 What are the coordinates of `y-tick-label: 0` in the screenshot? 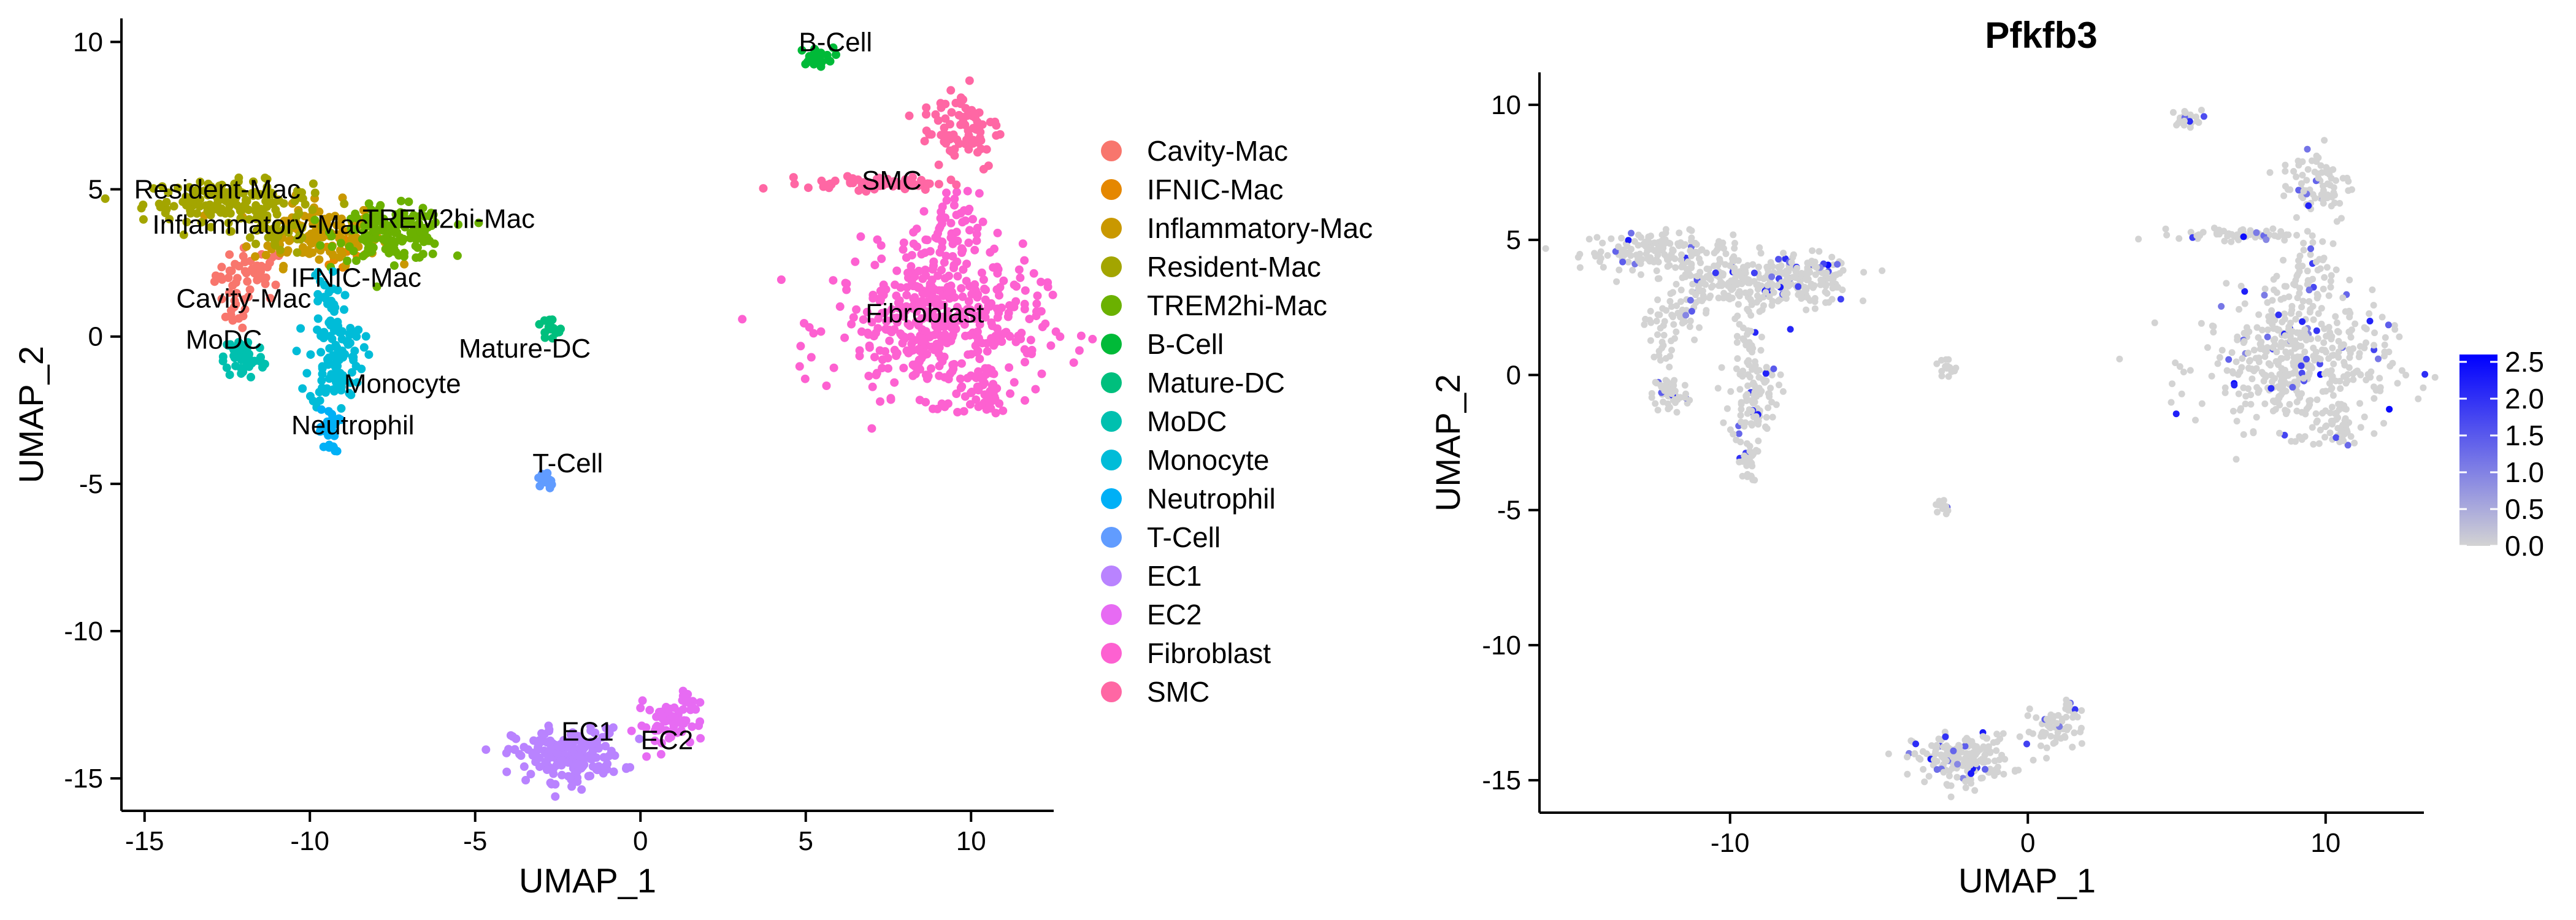 It's located at (95, 337).